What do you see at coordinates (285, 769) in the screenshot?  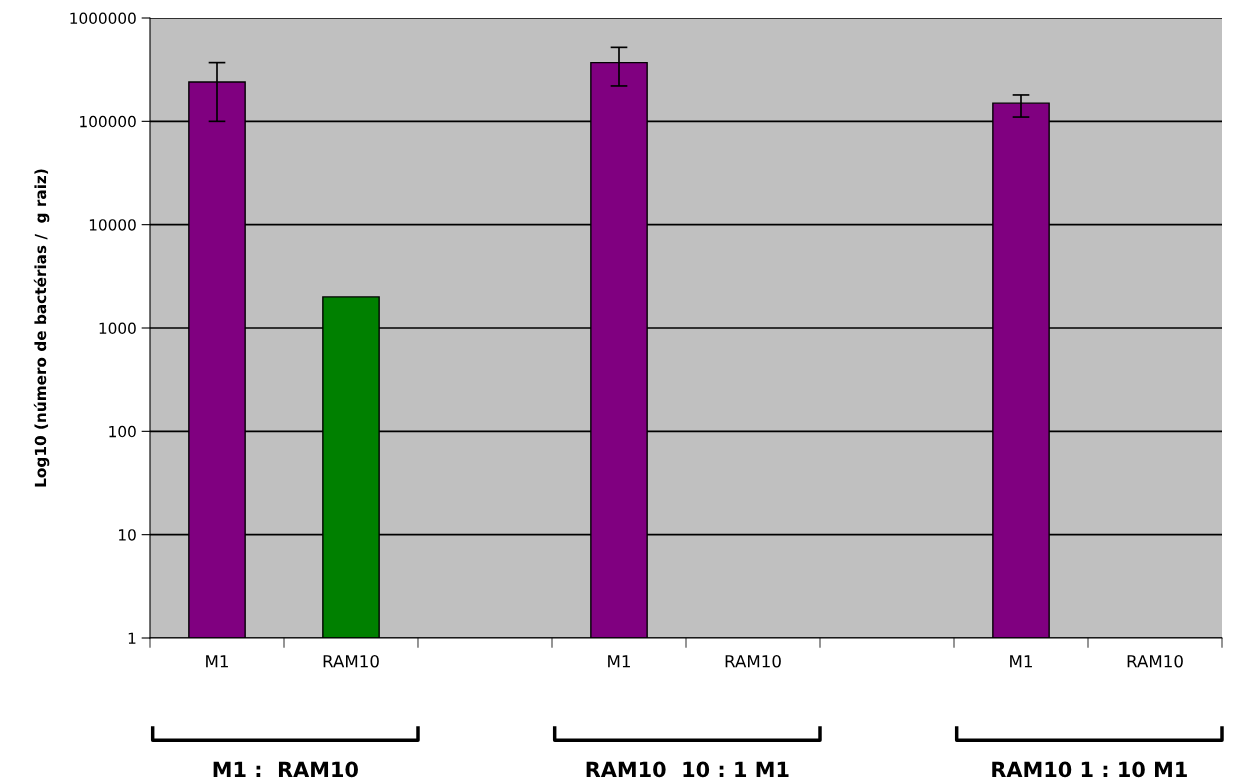 I see `text: M1 : RAM10` at bounding box center [285, 769].